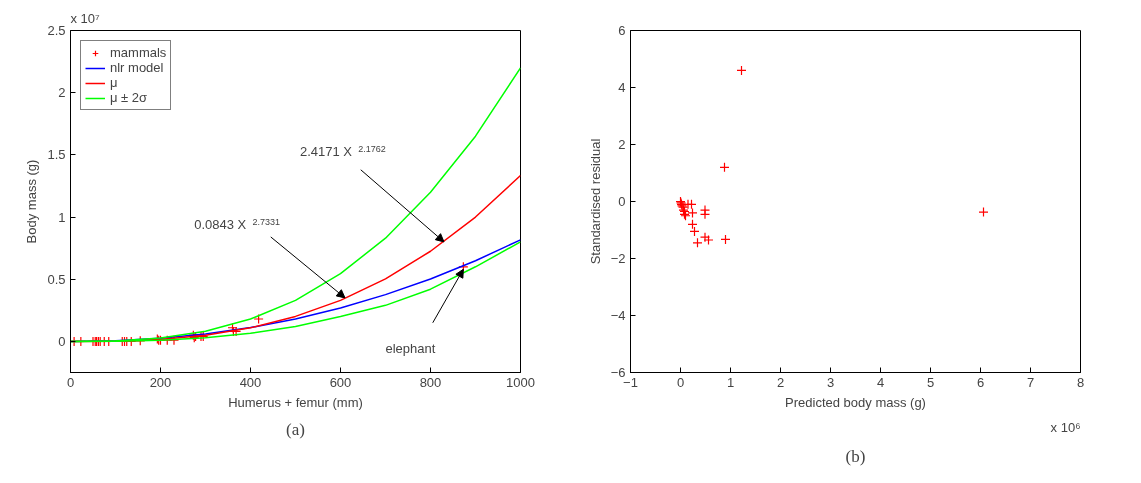 The height and width of the screenshot is (483, 1141). Describe the element at coordinates (618, 315) in the screenshot. I see `y-tick-label: −4` at that location.